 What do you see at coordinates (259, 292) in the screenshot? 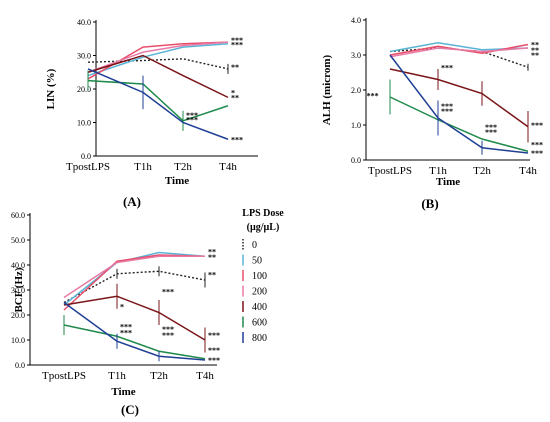
I see `legend-label-200: 200` at bounding box center [259, 292].